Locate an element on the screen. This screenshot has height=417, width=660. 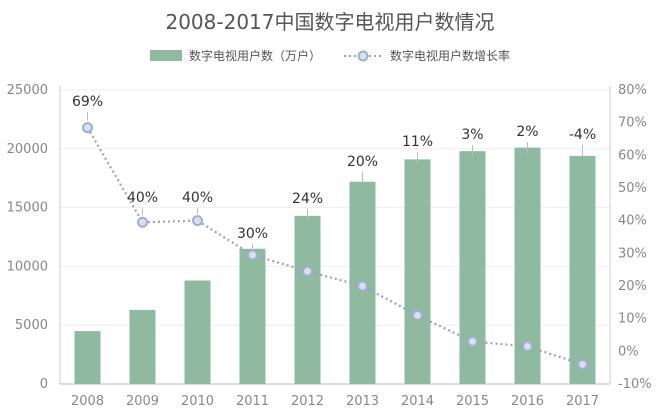
data-label: 69% is located at coordinates (87, 102).